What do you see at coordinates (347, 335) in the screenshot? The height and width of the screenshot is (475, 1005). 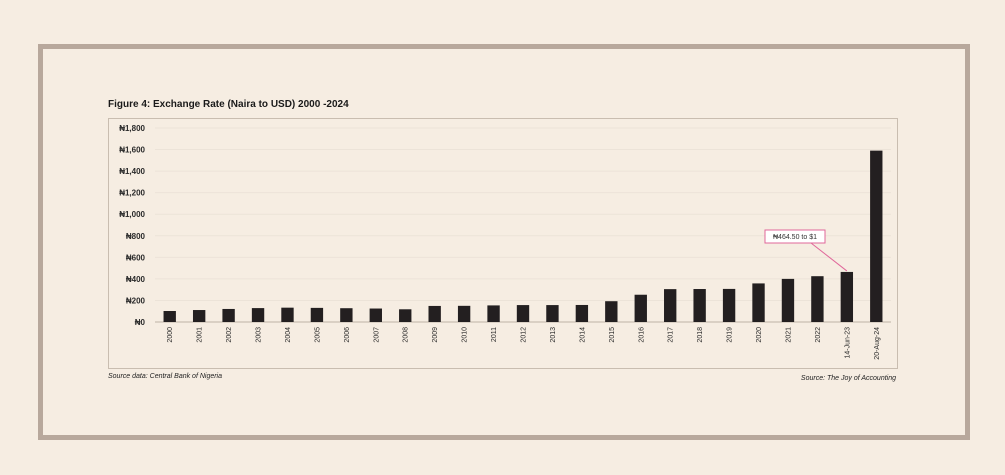 I see `x-tick-label: 2006` at bounding box center [347, 335].